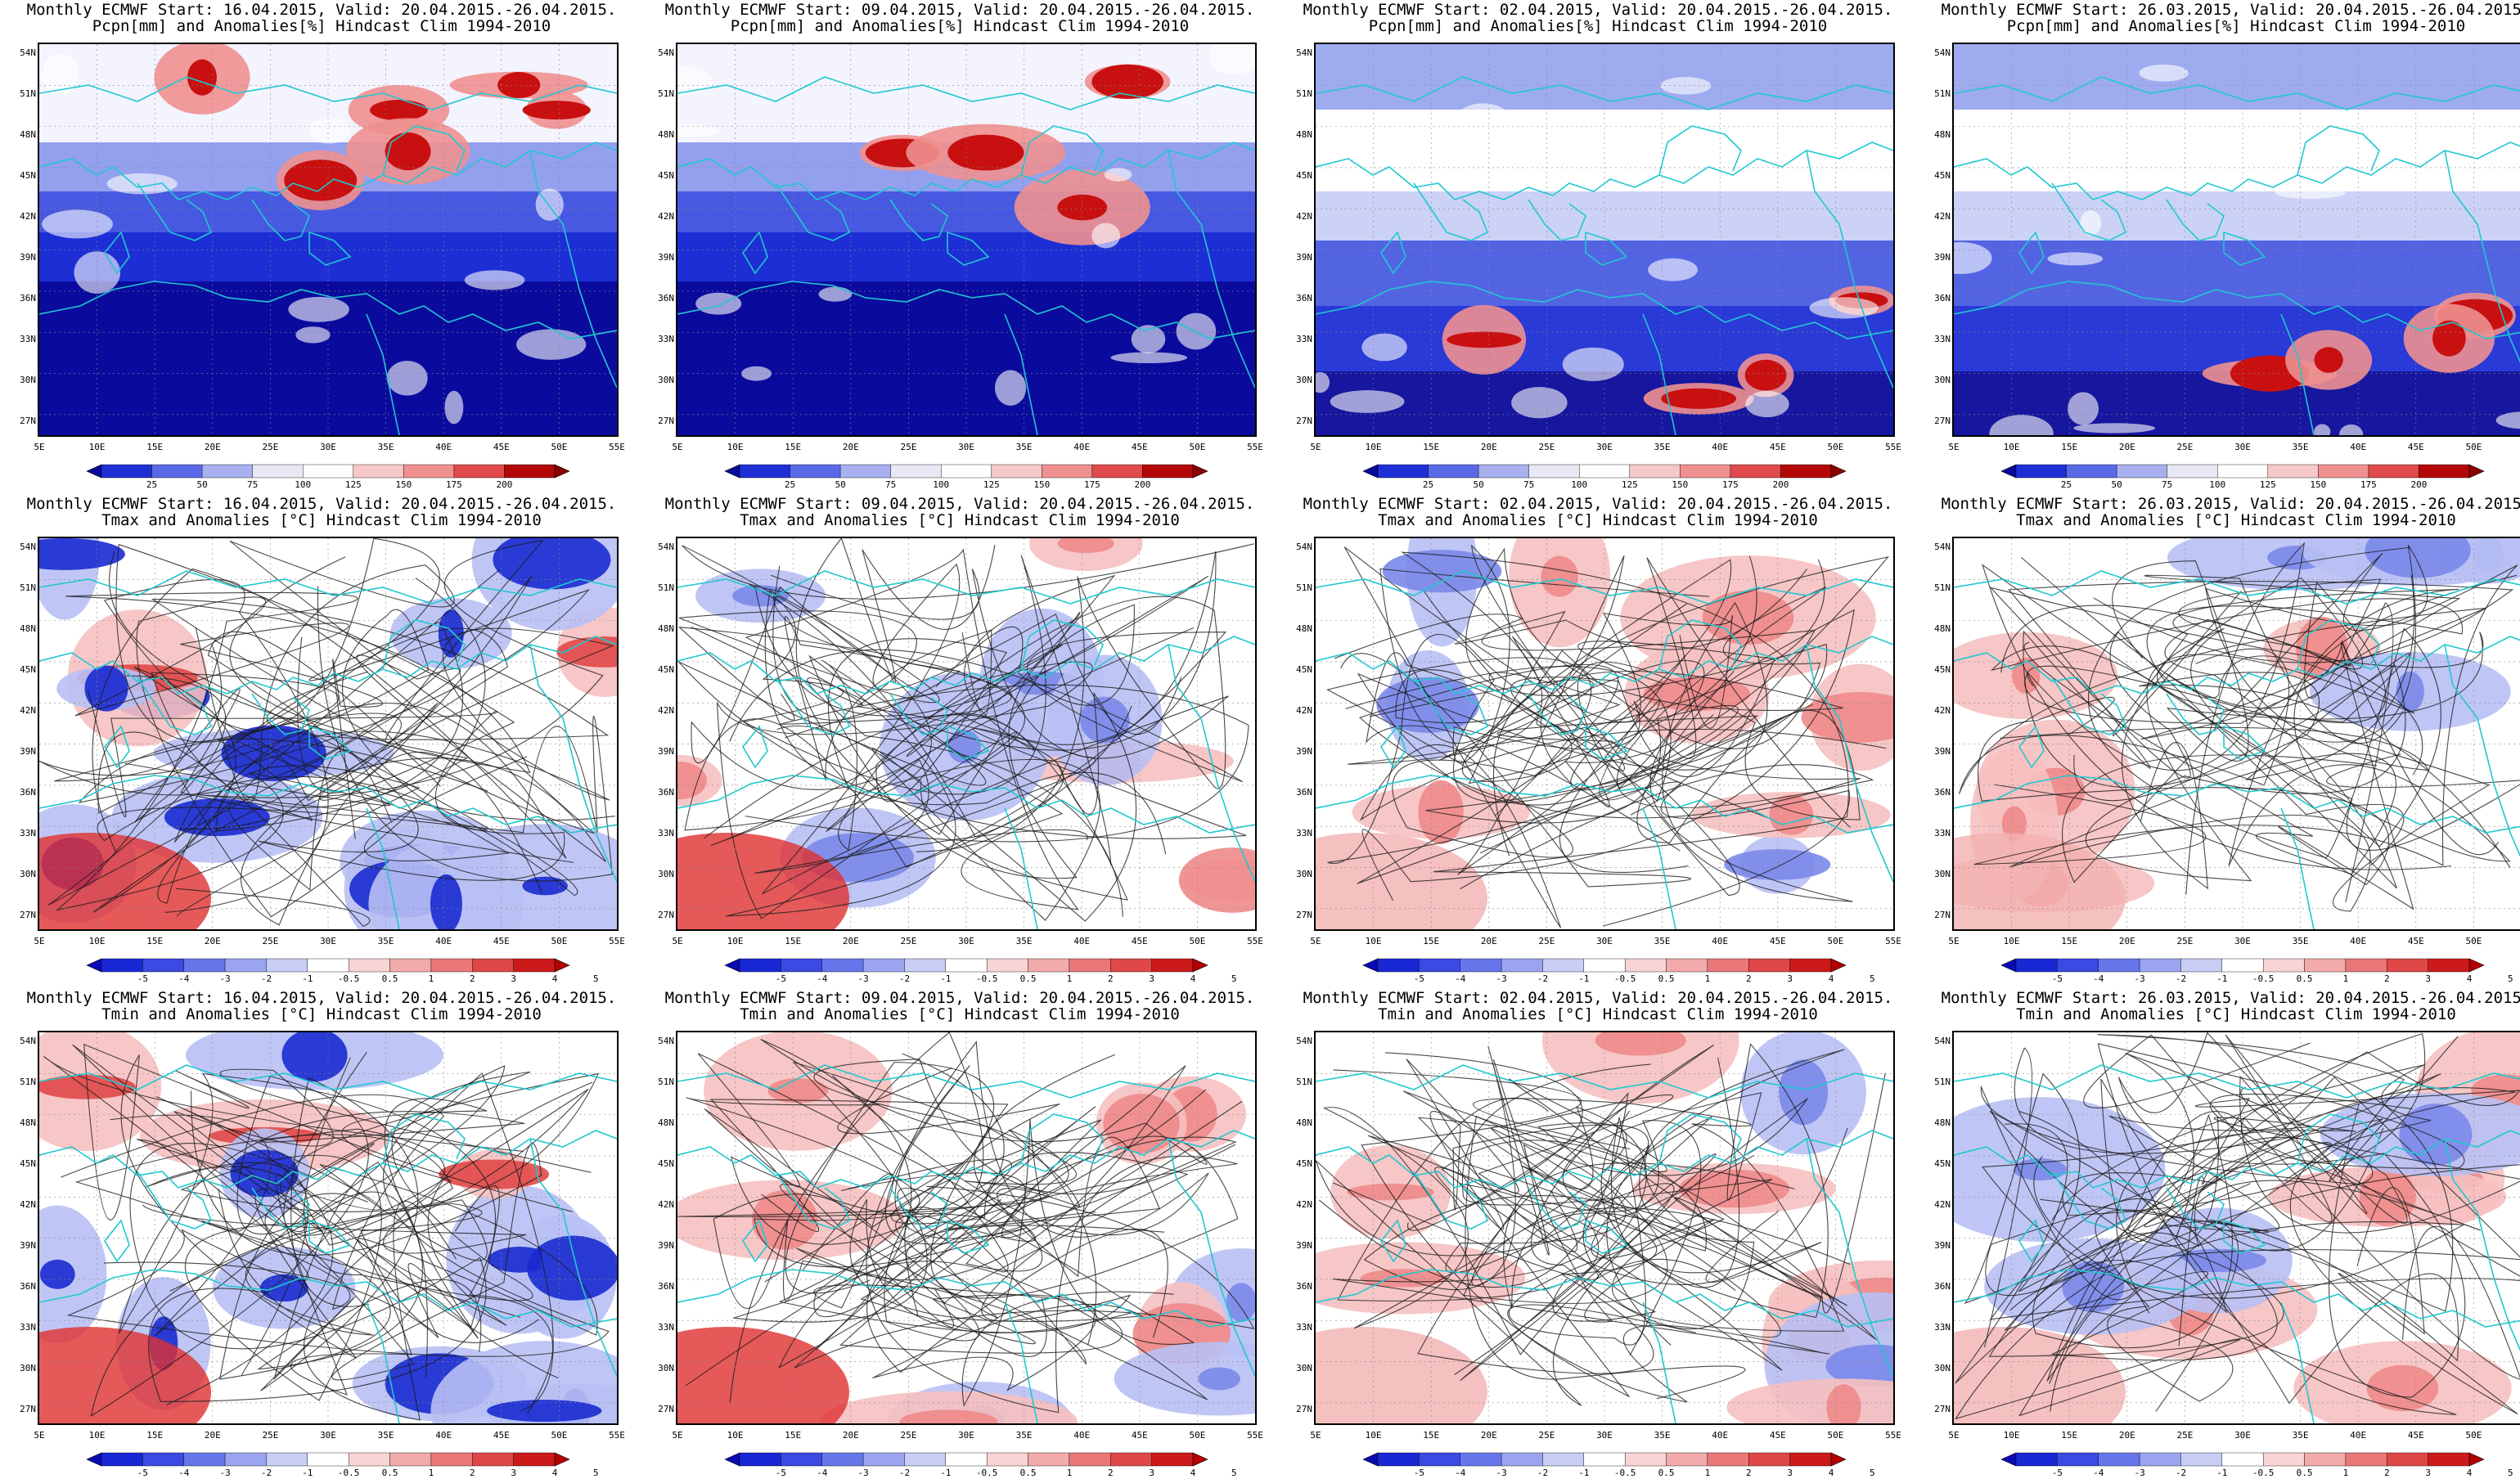 Image resolution: width=2520 pixels, height=1479 pixels. Describe the element at coordinates (1428, 484) in the screenshot. I see `colorbar-tick-label: 25` at that location.